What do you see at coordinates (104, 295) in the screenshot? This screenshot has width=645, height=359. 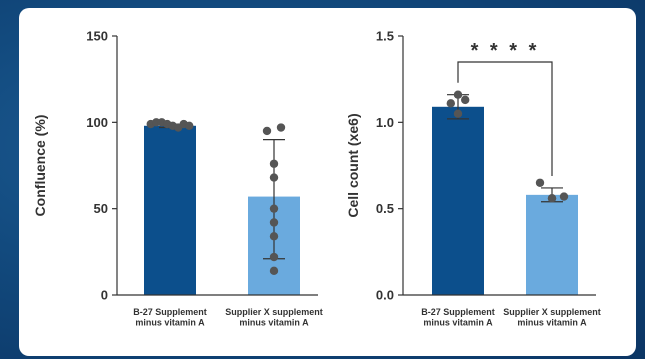 I see `y-tick-label: 0` at bounding box center [104, 295].